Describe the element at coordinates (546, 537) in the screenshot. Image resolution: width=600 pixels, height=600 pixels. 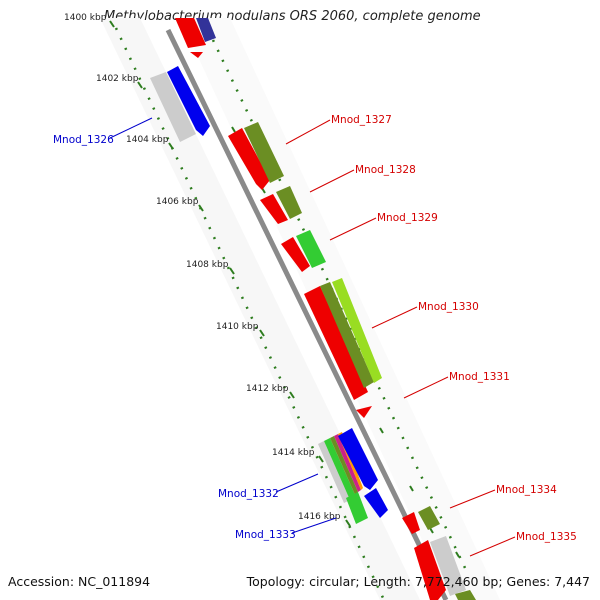
I see `gene-label: Mnod_1335` at that location.